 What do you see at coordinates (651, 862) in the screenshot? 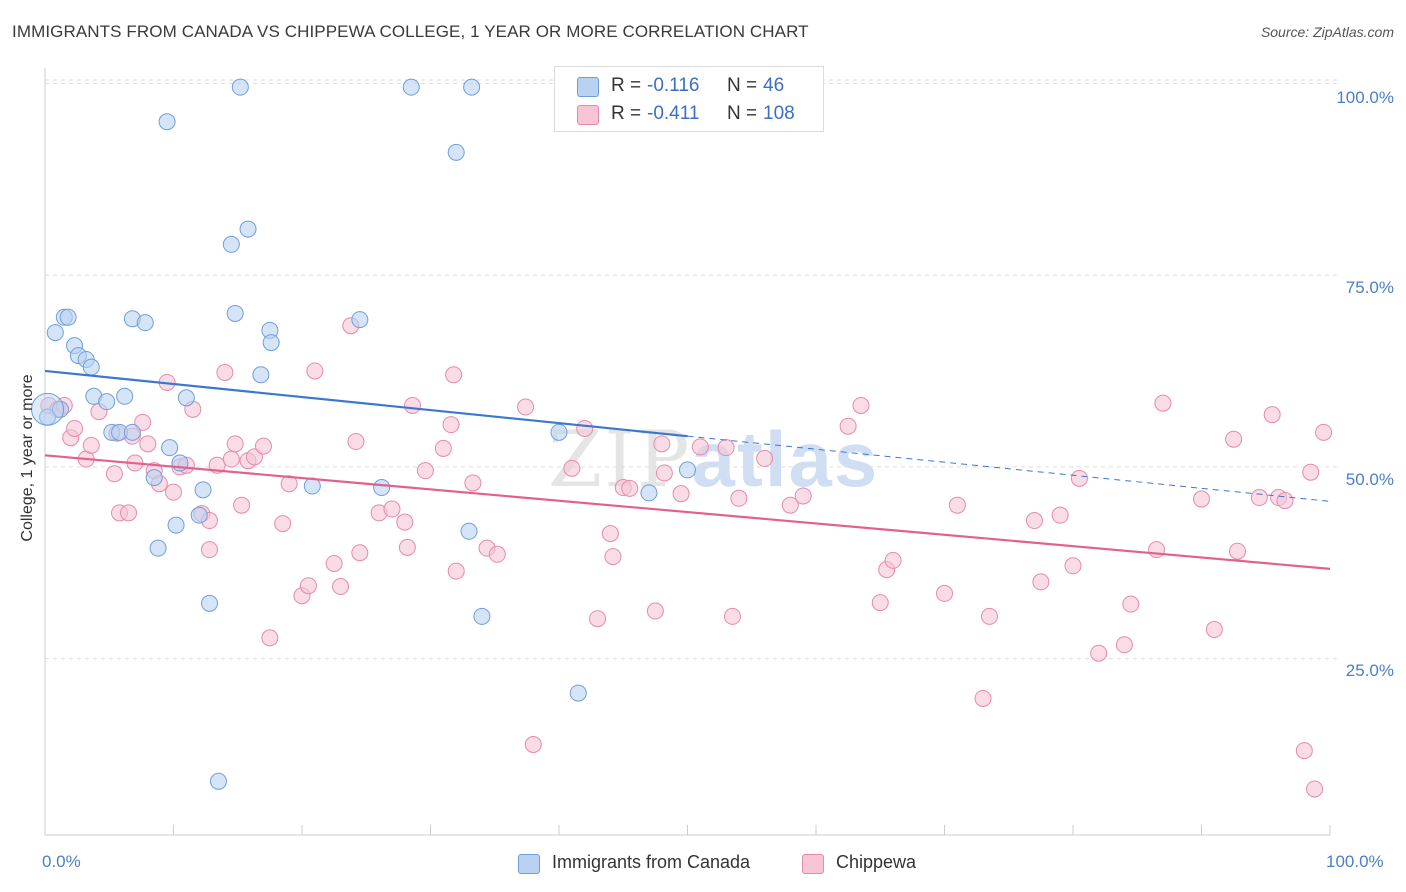
I see `legend-label: Immigrants from Canada` at bounding box center [651, 862].